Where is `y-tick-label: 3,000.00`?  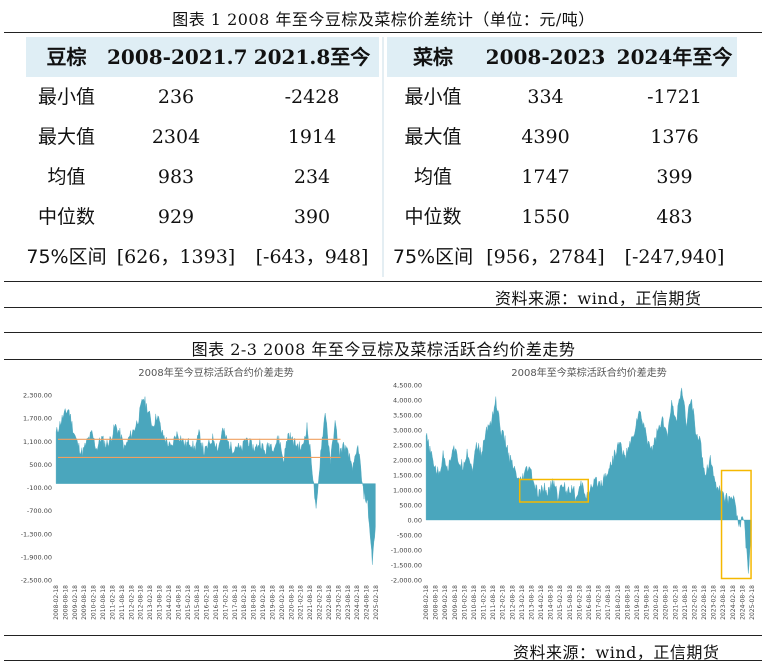
y-tick-label: 3,000.00 is located at coordinates (407, 431).